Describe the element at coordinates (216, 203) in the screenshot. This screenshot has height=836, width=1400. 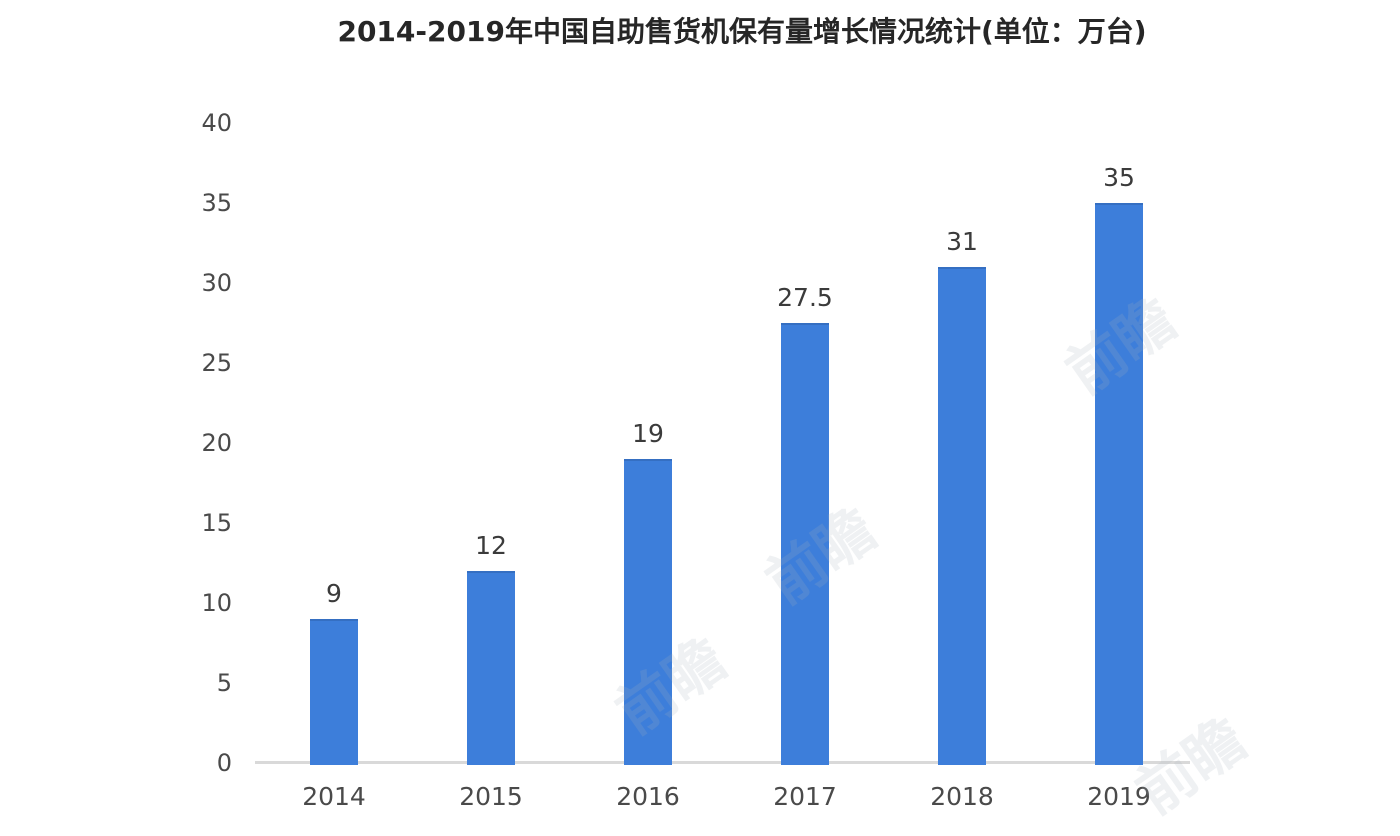
I see `y-tick-35: 35` at that location.